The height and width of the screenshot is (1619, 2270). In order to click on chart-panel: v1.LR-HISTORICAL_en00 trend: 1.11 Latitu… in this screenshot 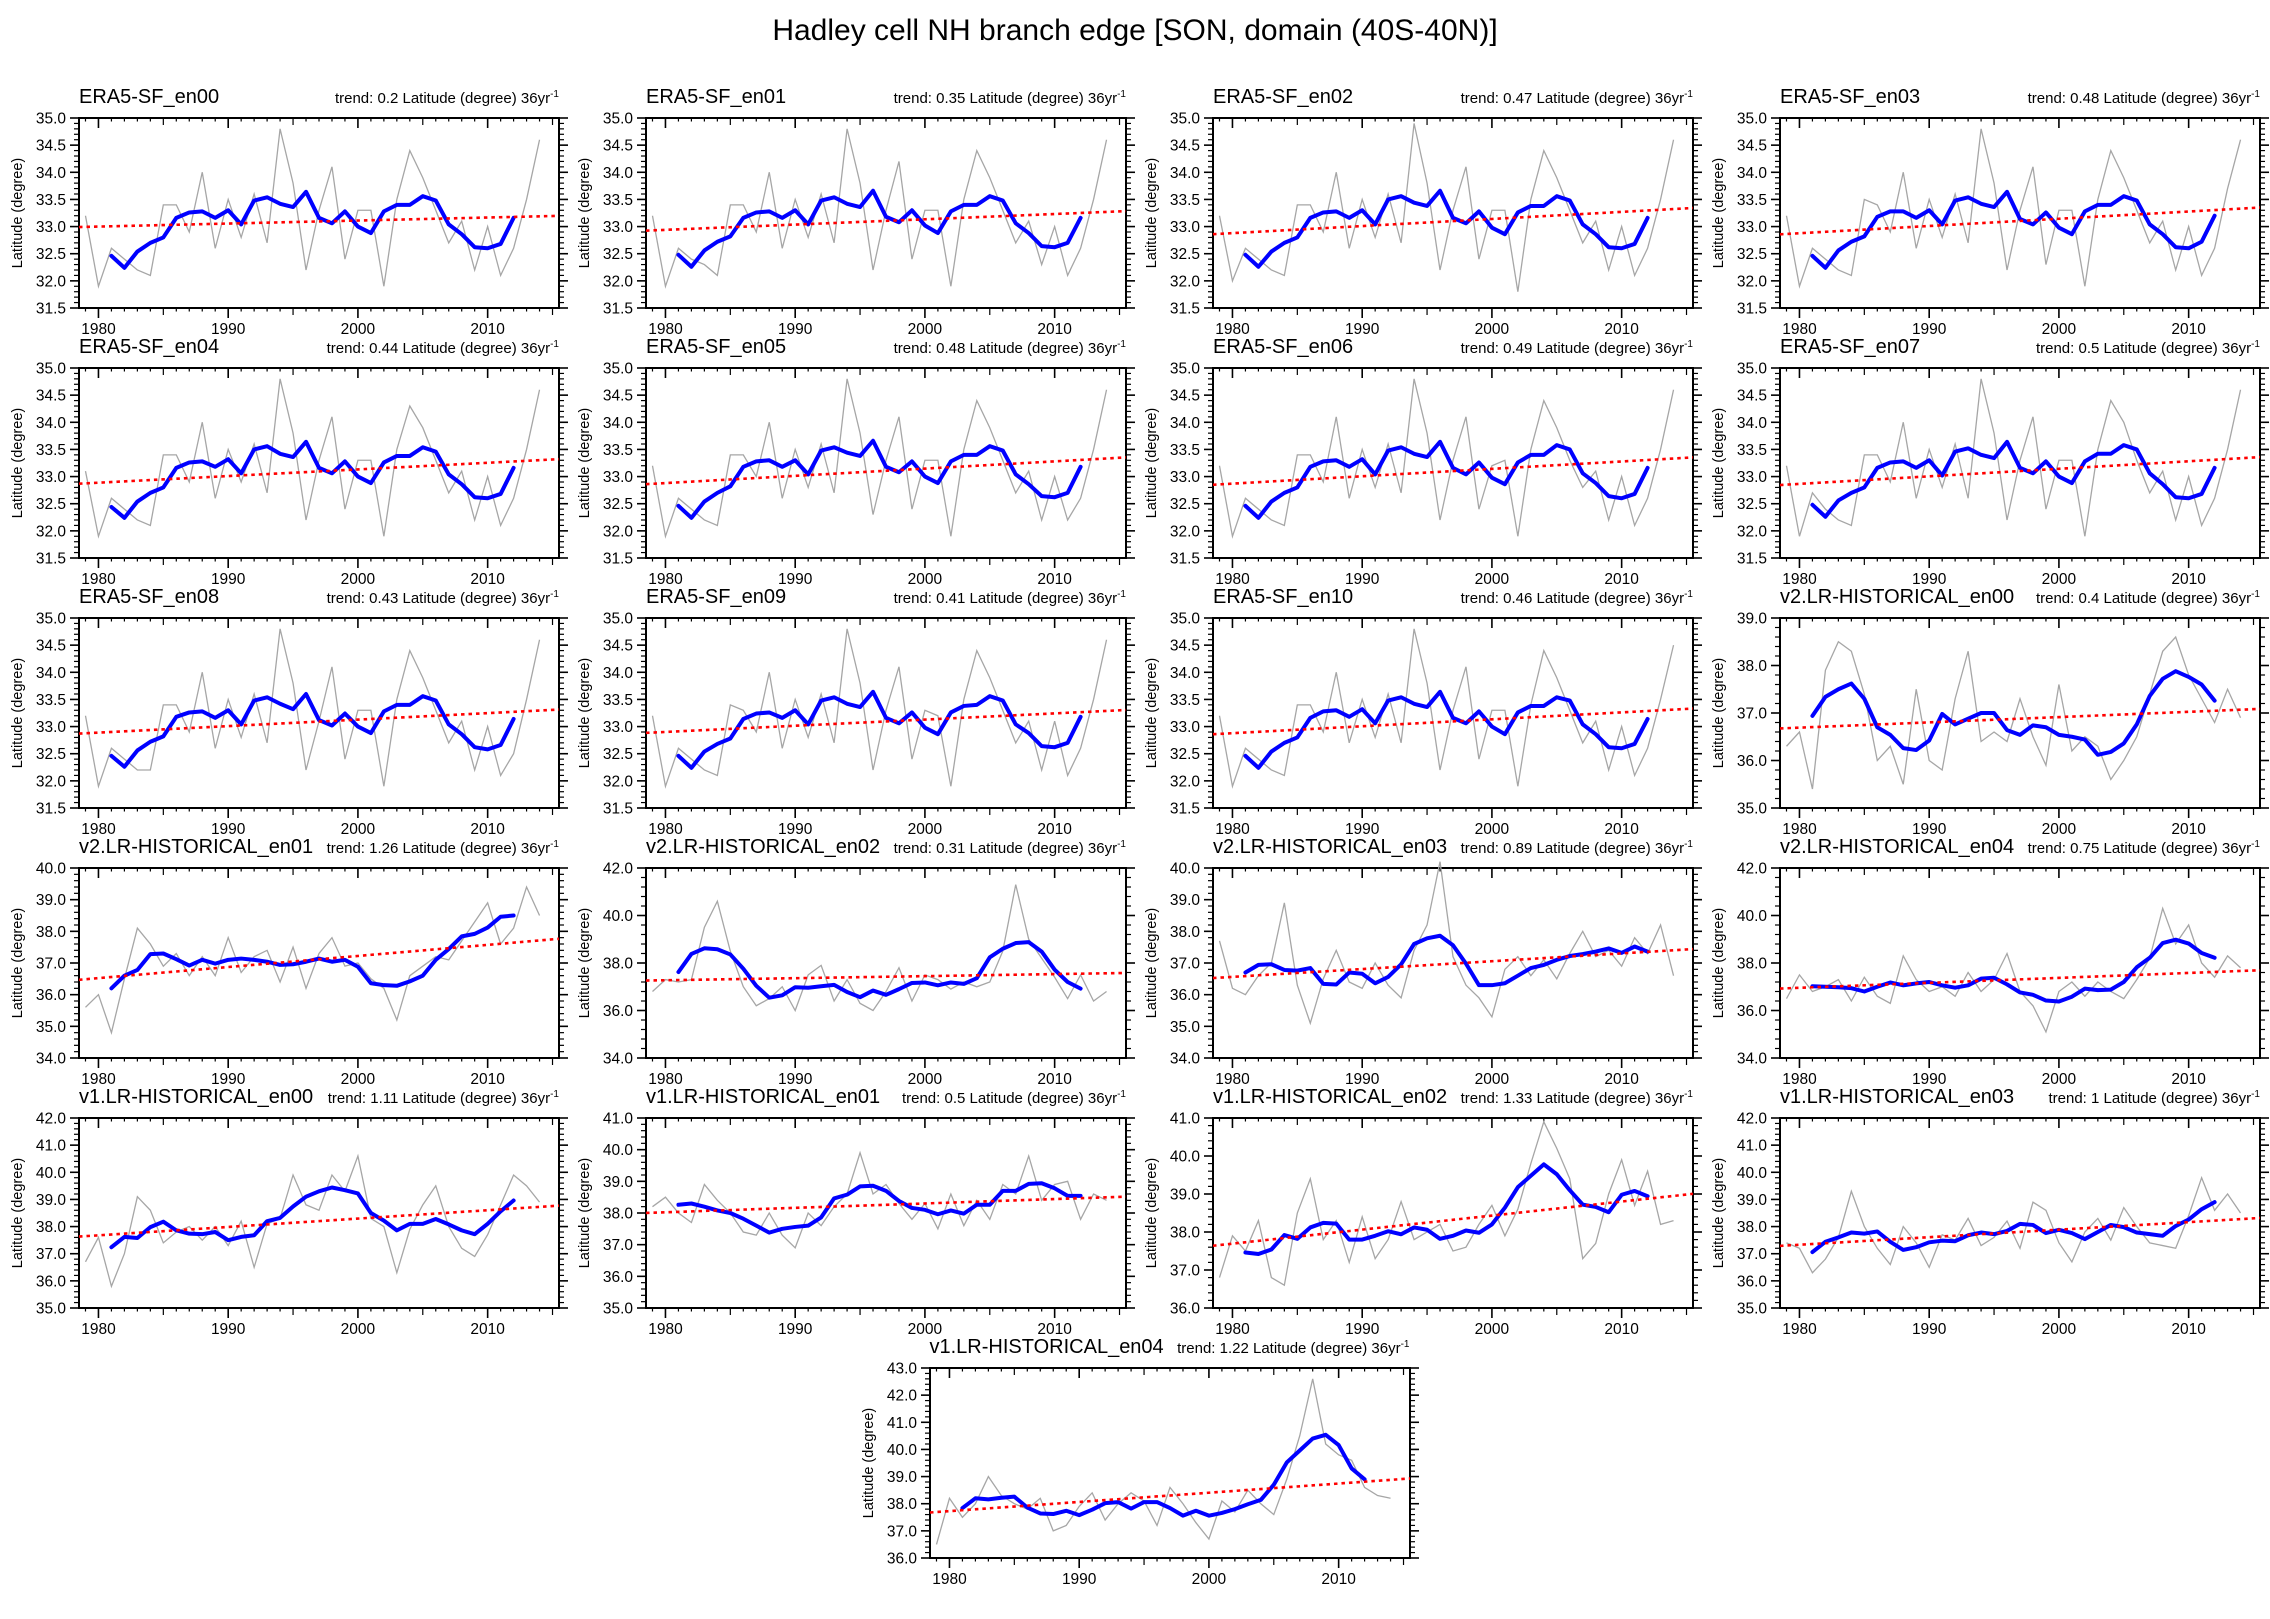, I will do `click(284, 1209)`.